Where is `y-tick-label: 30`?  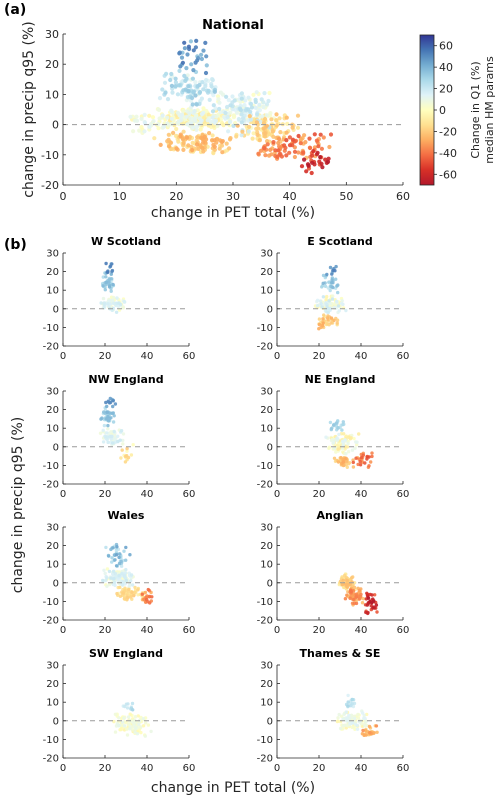 y-tick-label: 30 is located at coordinates (52, 528).